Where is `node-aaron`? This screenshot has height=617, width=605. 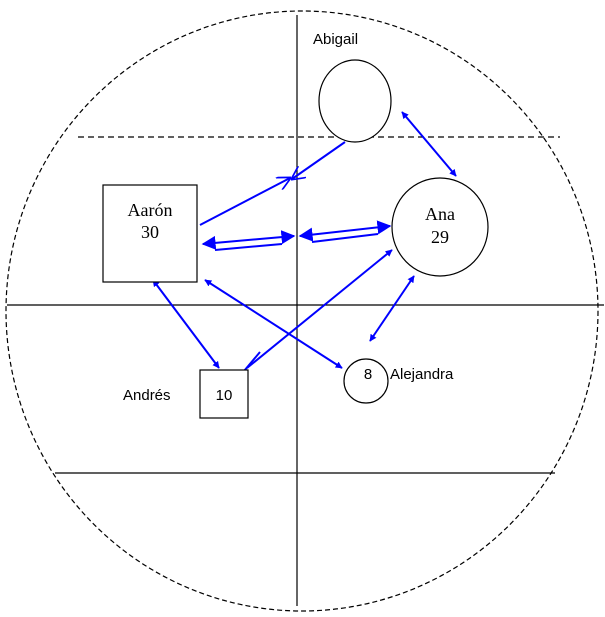
node-aaron is located at coordinates (150, 233).